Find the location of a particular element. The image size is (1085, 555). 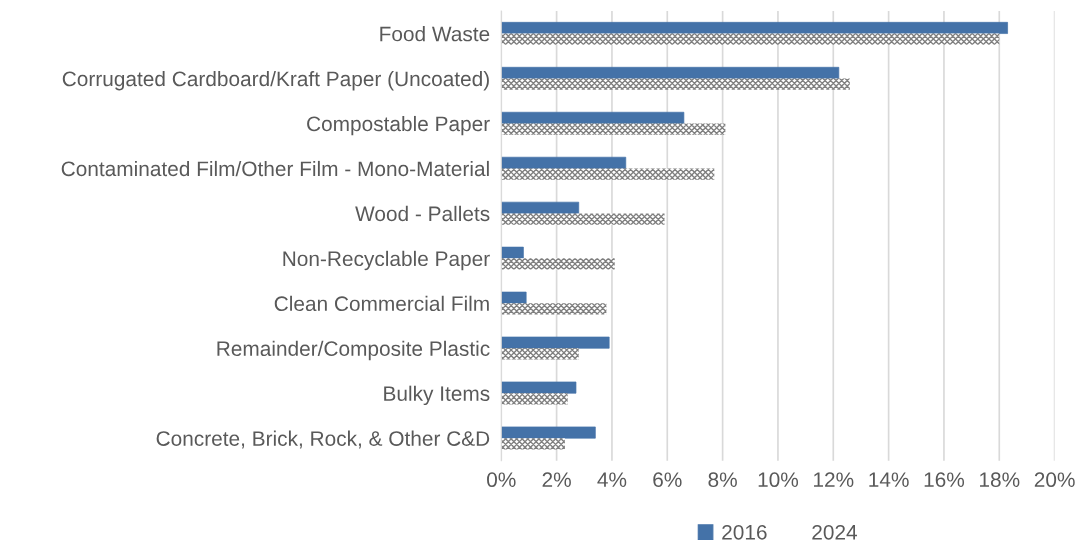

x-tick-label: 18% is located at coordinates (1000, 480).